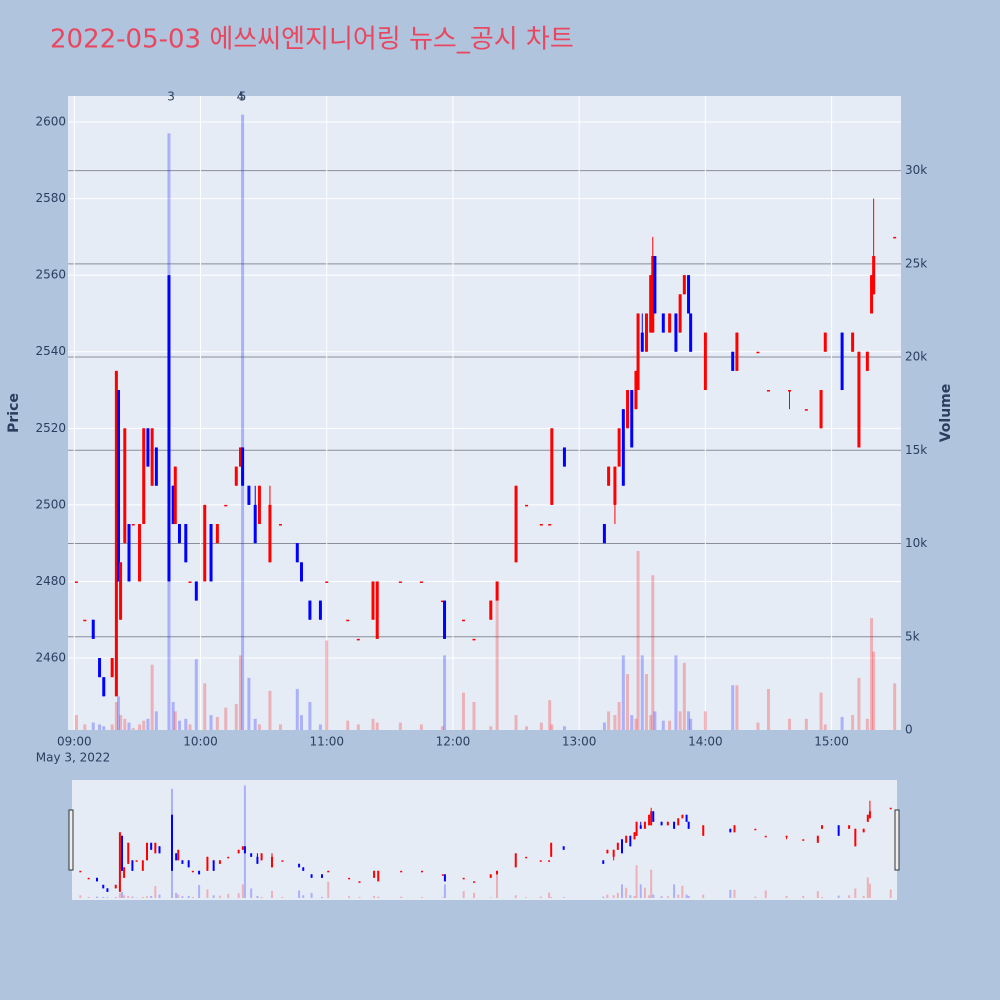 This screenshot has width=1000, height=1000. Describe the element at coordinates (50, 351) in the screenshot. I see `y-tick-label: 2540` at that location.